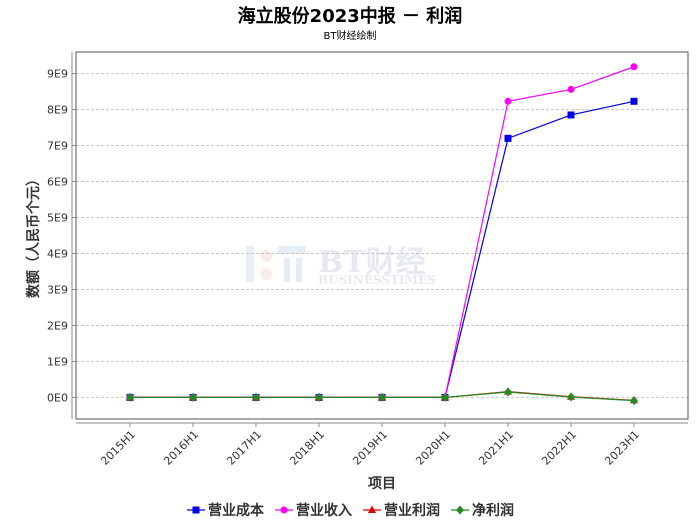 This screenshot has height=524, width=700. I want to click on legend-item: 净利润, so click(482, 510).